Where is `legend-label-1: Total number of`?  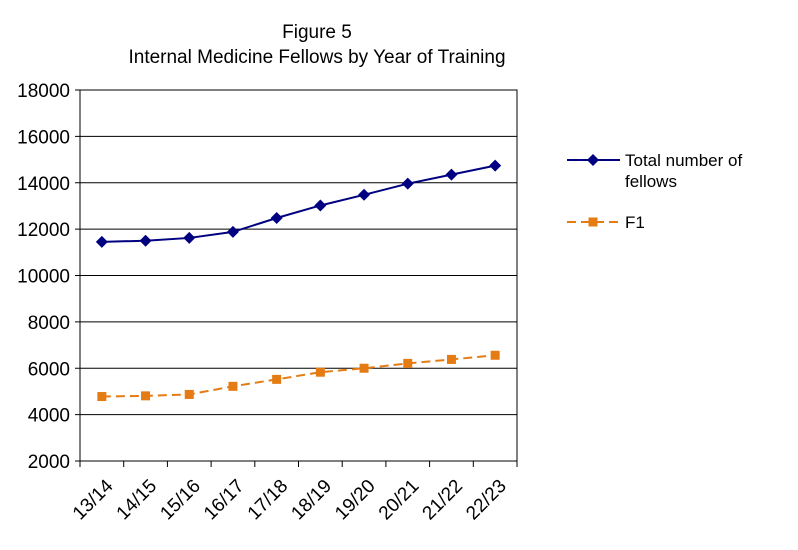 legend-label-1: Total number of is located at coordinates (683, 160).